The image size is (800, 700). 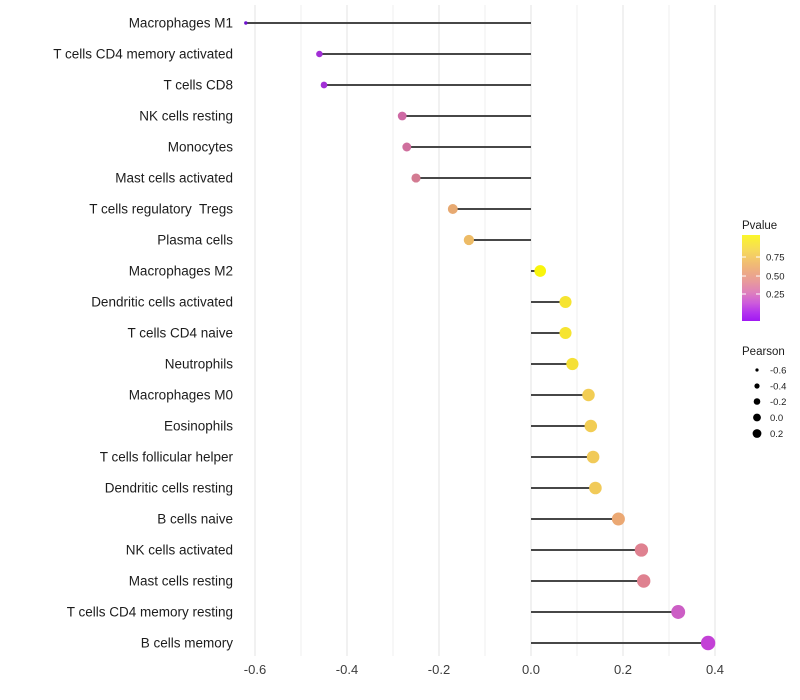 What do you see at coordinates (180, 333) in the screenshot?
I see `category-label: T cells CD4 naive` at bounding box center [180, 333].